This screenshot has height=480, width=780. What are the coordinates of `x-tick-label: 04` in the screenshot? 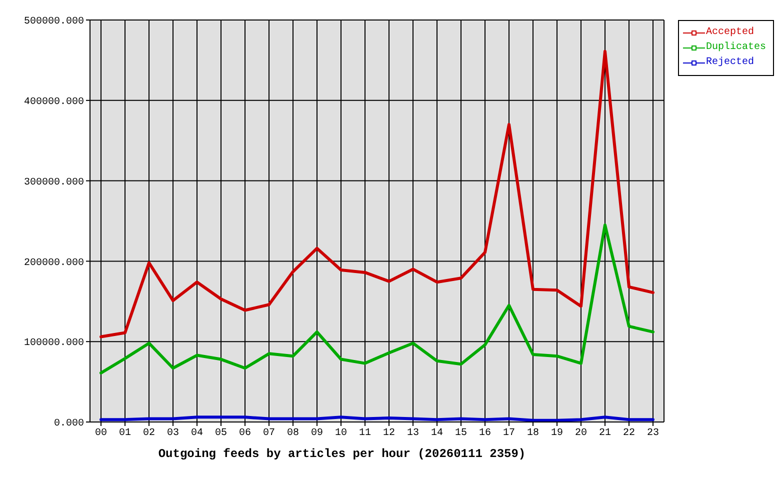 It's located at (197, 434).